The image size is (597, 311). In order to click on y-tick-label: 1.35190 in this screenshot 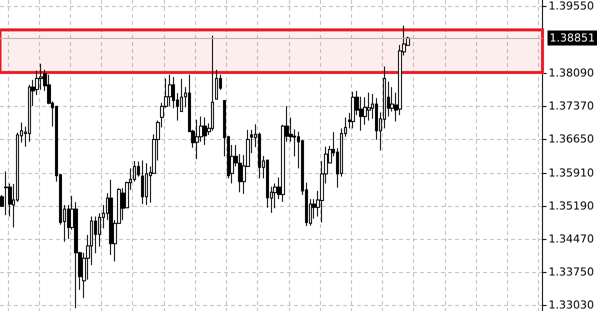, I will do `click(571, 205)`.